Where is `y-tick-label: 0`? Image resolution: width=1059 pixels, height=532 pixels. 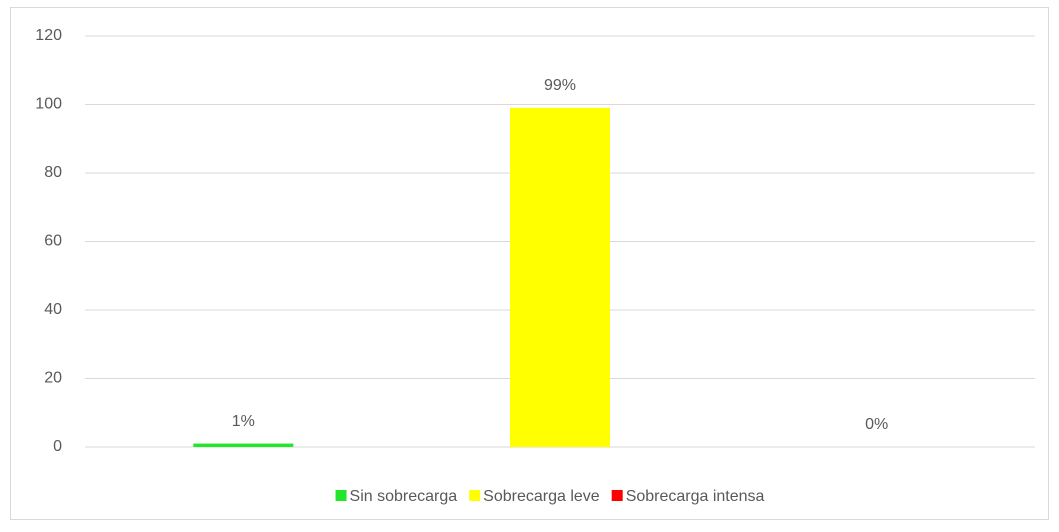 y-tick-label: 0 is located at coordinates (57, 446).